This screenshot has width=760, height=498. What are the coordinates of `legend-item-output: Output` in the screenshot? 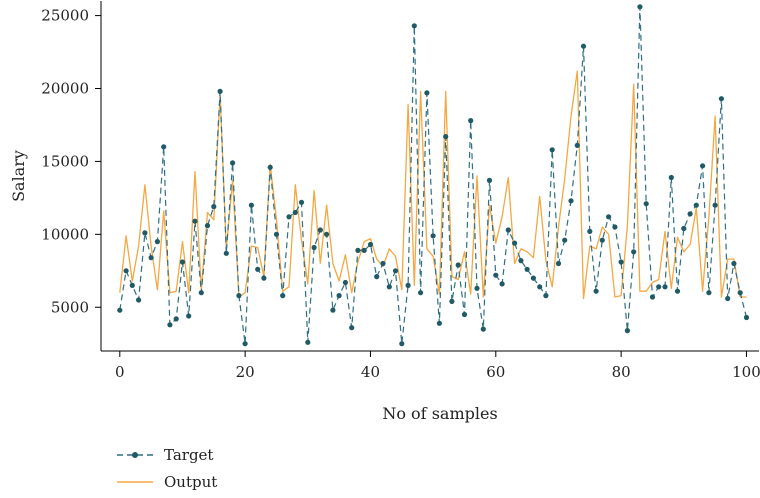 It's located at (167, 482).